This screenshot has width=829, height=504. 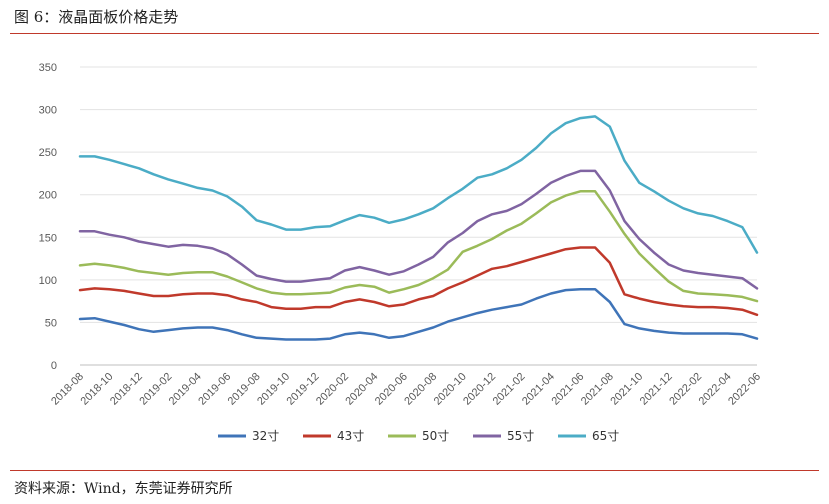 I want to click on source-note: 资料来源：Wind，东莞证券研究所, so click(x=123, y=489).